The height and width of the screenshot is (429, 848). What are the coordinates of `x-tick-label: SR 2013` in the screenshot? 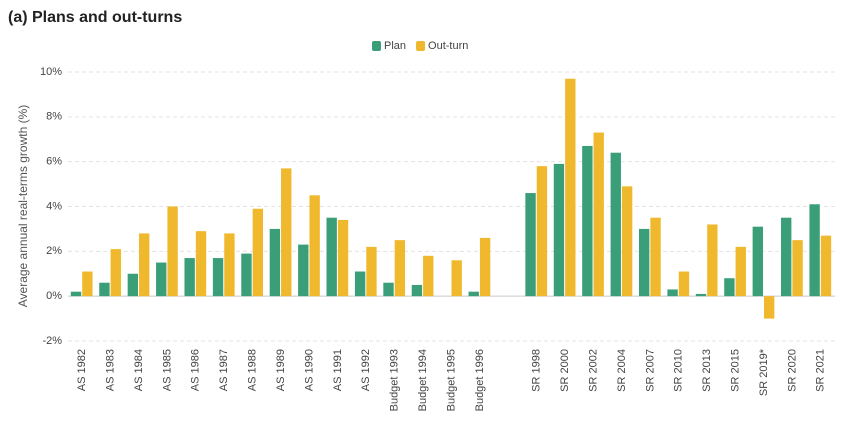 It's located at (707, 370).